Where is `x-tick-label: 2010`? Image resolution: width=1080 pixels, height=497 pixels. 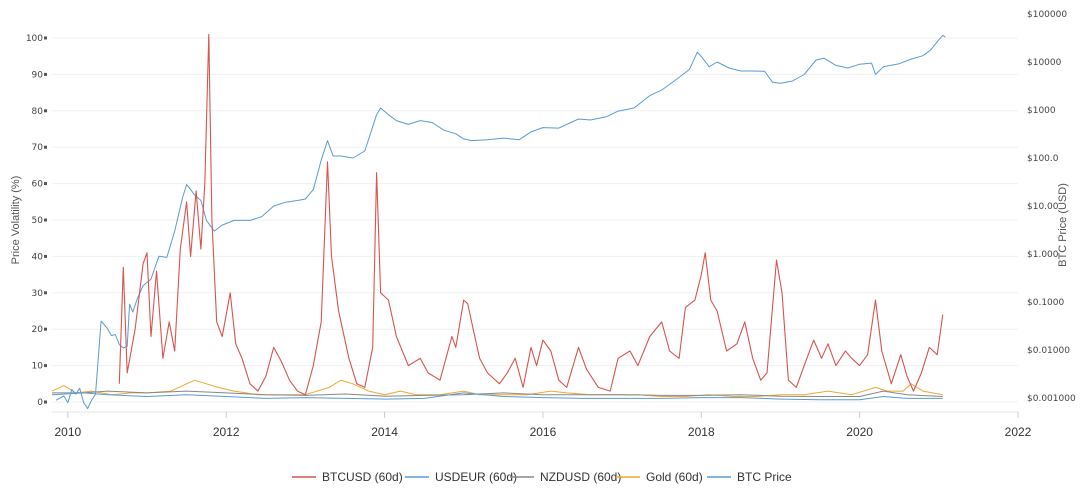
x-tick-label: 2010 is located at coordinates (67, 432).